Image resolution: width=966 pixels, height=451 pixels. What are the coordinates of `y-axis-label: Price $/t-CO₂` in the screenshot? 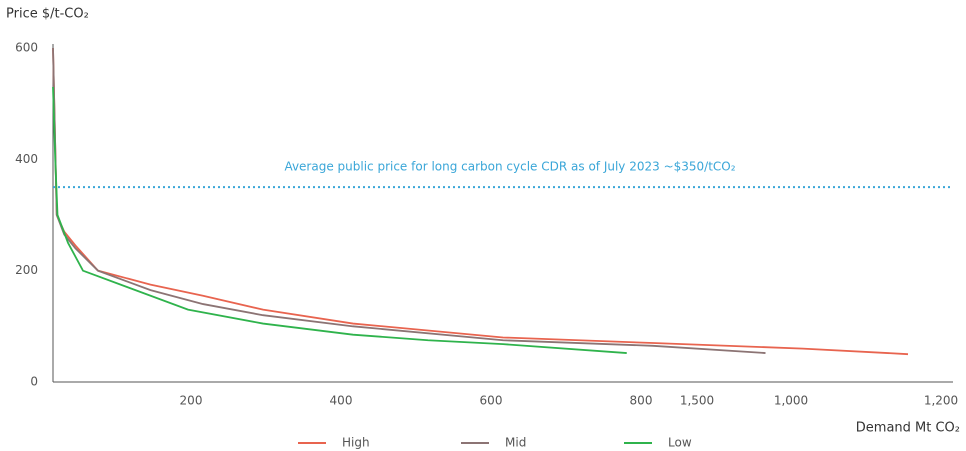 It's located at (47, 14).